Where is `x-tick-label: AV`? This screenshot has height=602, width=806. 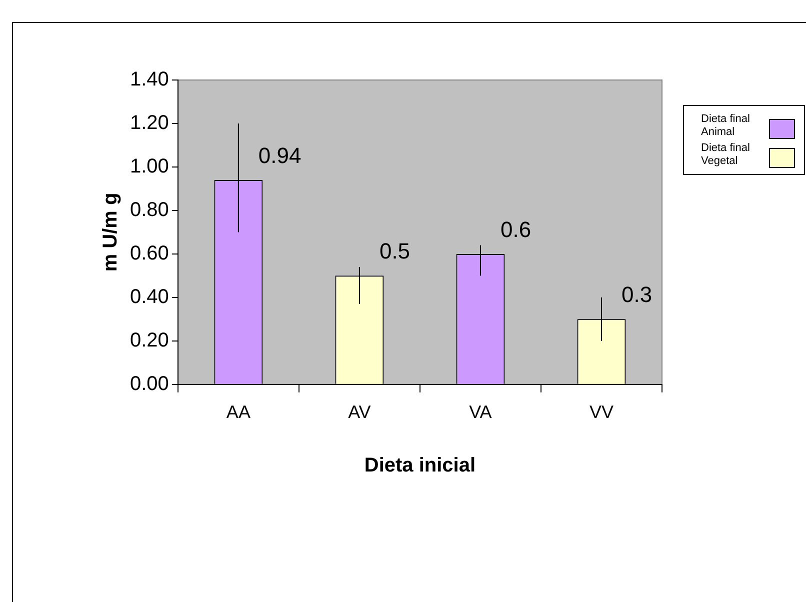 x-tick-label: AV is located at coordinates (359, 412).